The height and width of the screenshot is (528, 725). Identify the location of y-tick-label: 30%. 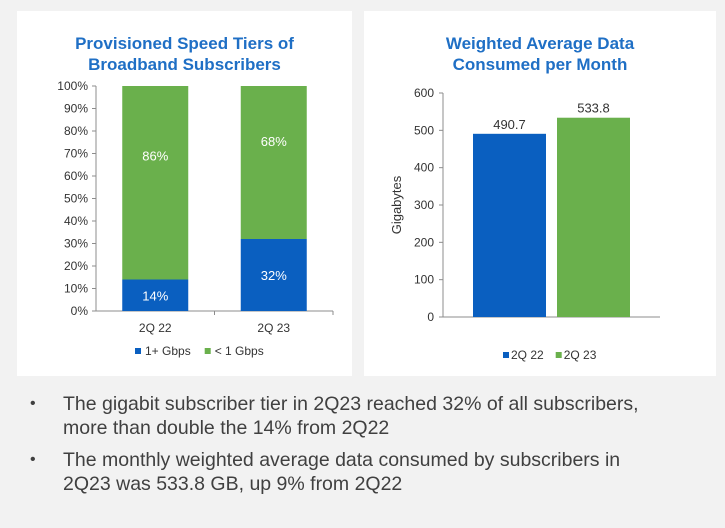
(76, 244).